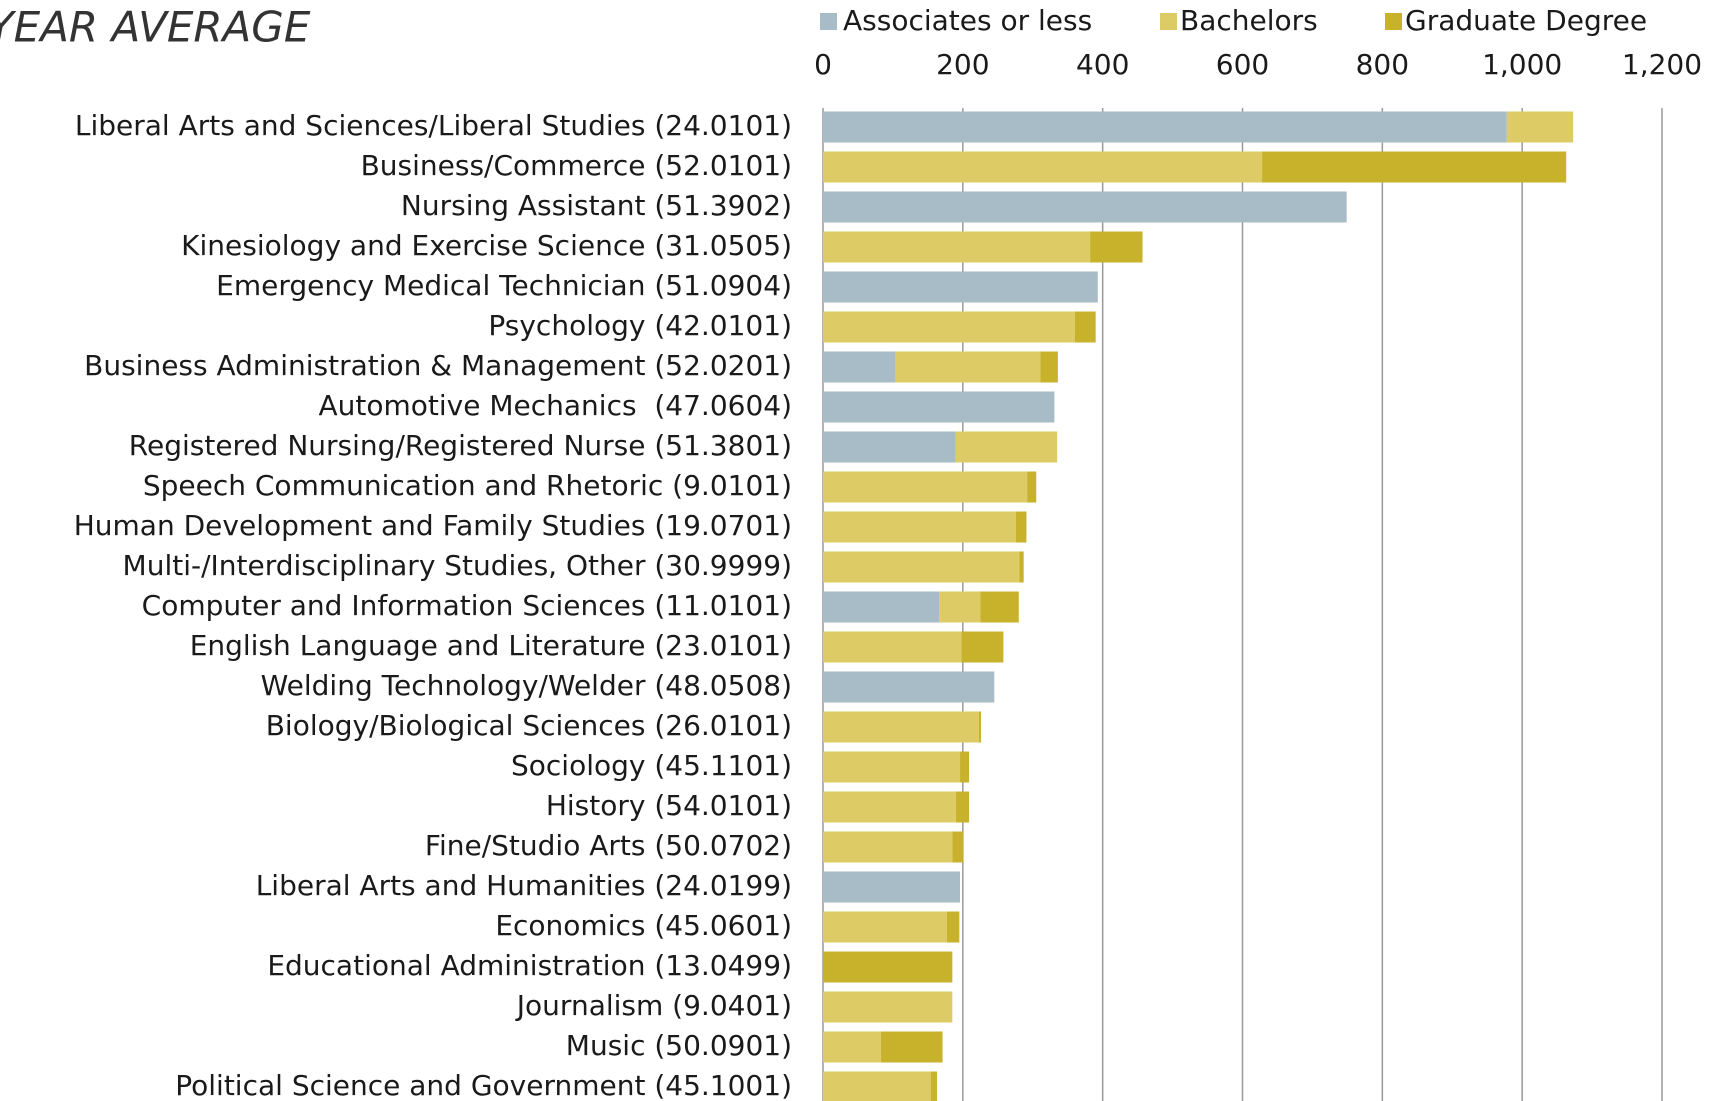  Describe the element at coordinates (1522, 64) in the screenshot. I see `x-tick-label: 1,000` at that location.